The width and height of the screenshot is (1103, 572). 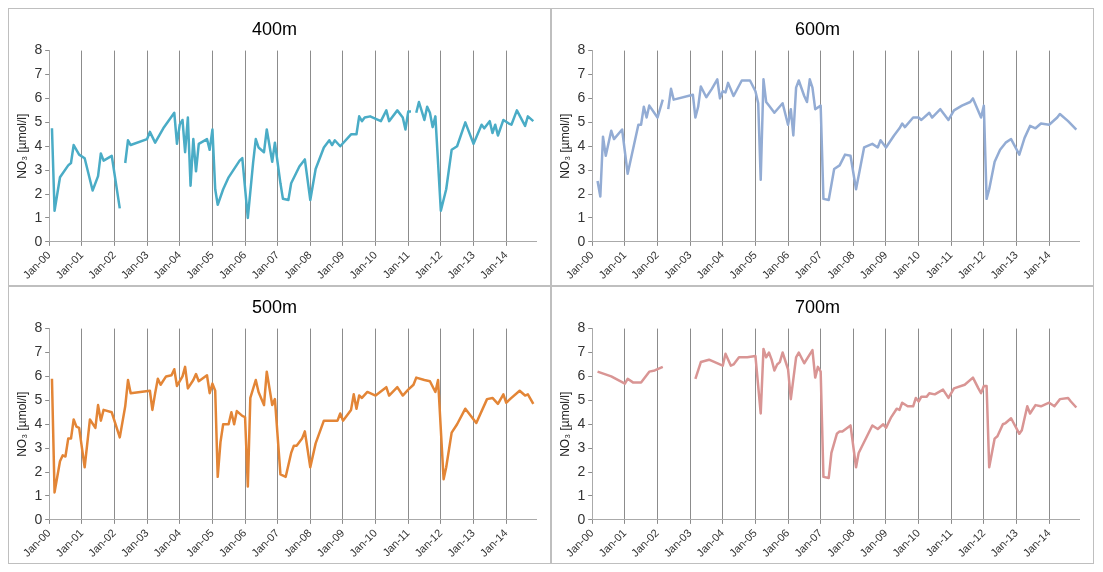 I want to click on chart-title: 400m, so click(x=274, y=28).